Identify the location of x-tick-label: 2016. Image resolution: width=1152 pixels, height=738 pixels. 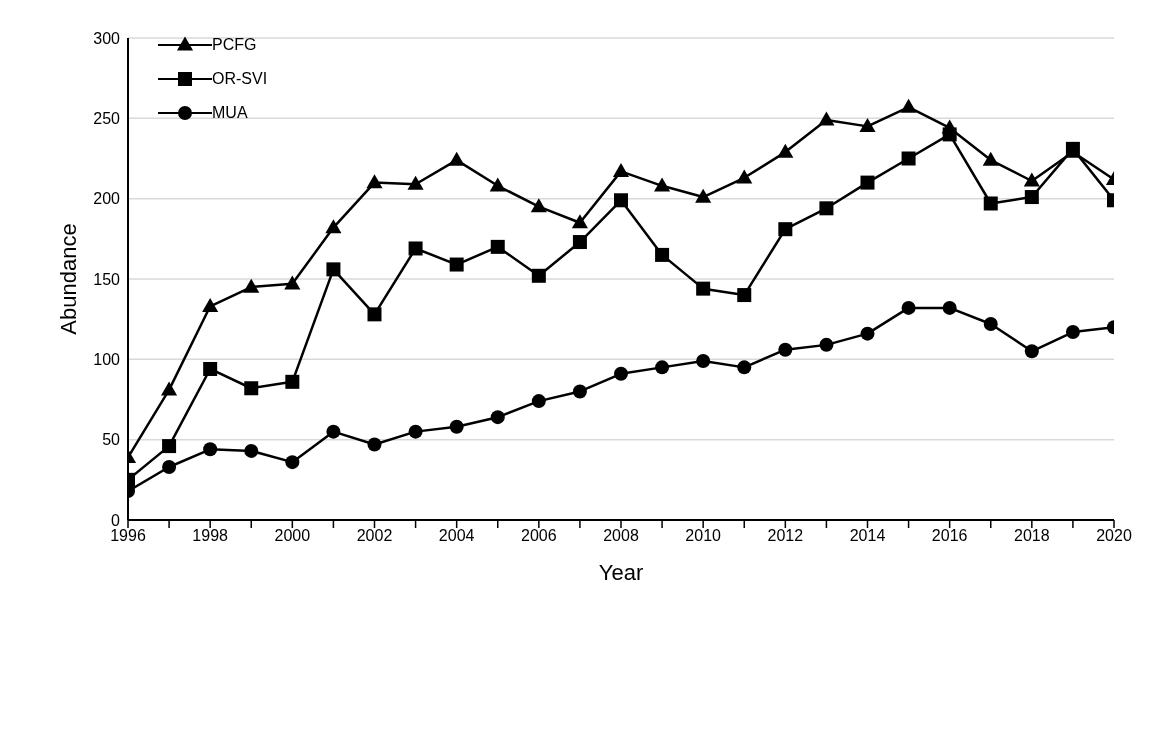
(949, 536).